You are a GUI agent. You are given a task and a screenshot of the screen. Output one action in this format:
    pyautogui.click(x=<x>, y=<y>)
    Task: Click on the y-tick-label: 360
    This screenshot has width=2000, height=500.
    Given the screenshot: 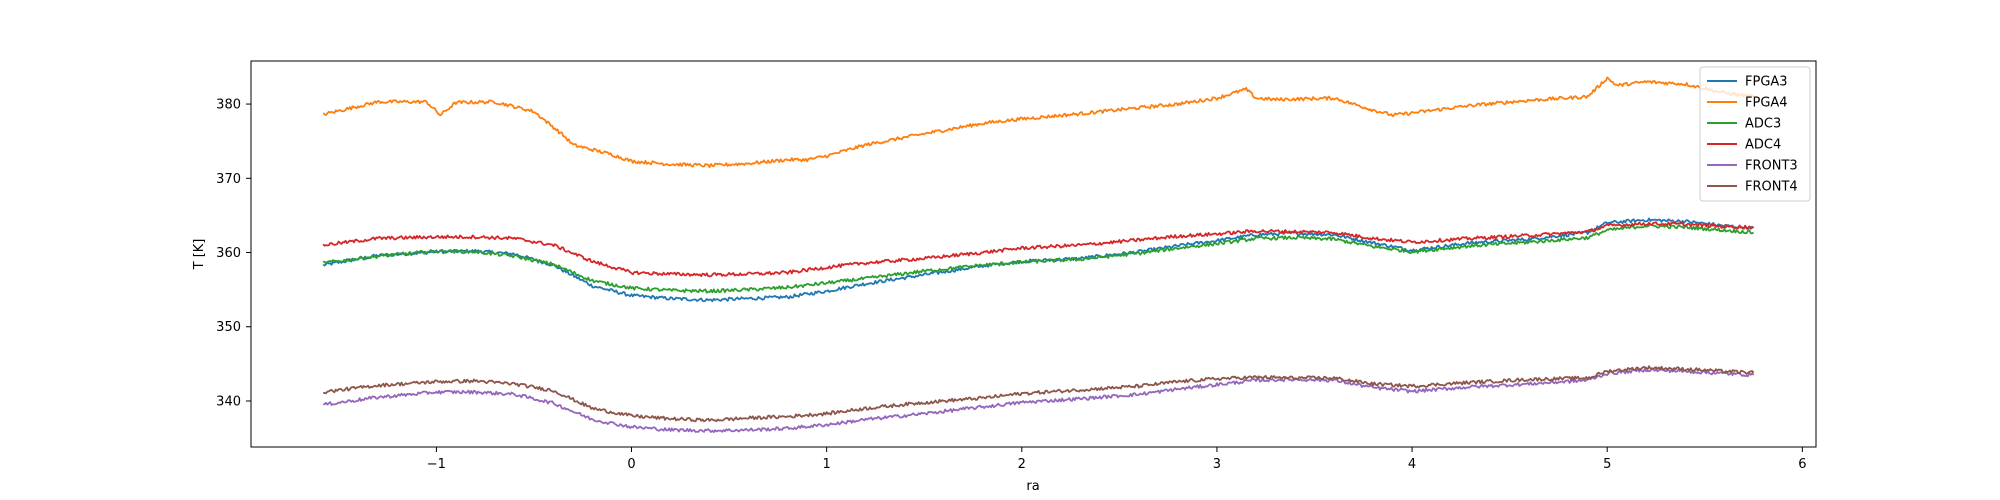 What is the action you would take?
    pyautogui.click(x=228, y=253)
    